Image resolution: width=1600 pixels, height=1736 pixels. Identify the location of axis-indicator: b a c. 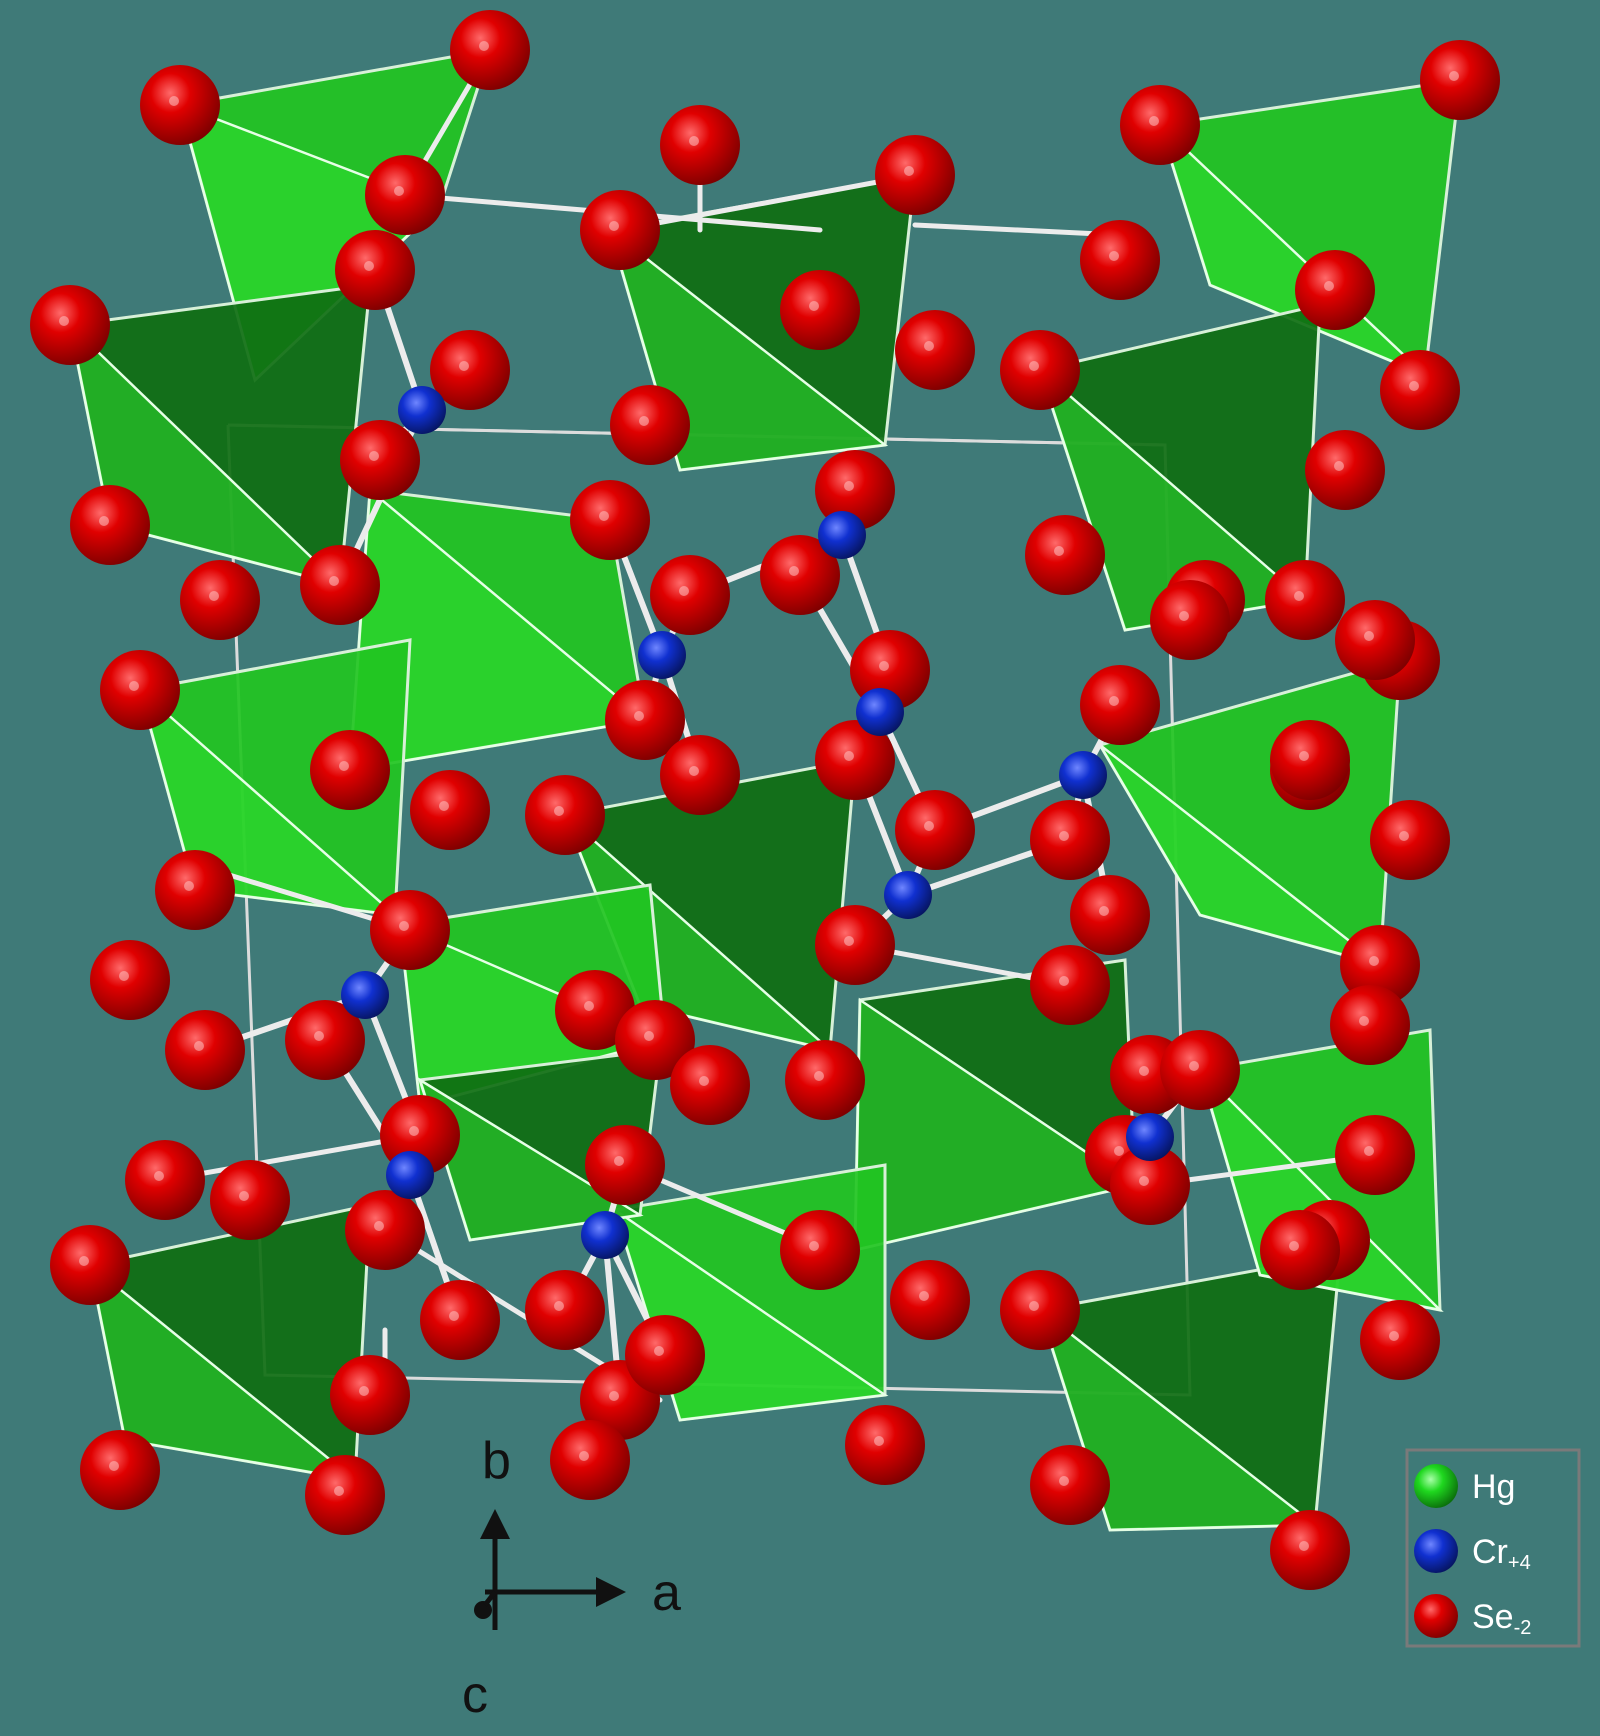
(571, 1578).